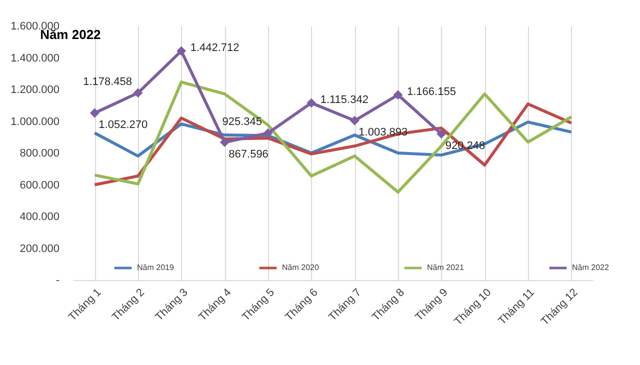  I want to click on data-label: 1.178.458, so click(107, 82).